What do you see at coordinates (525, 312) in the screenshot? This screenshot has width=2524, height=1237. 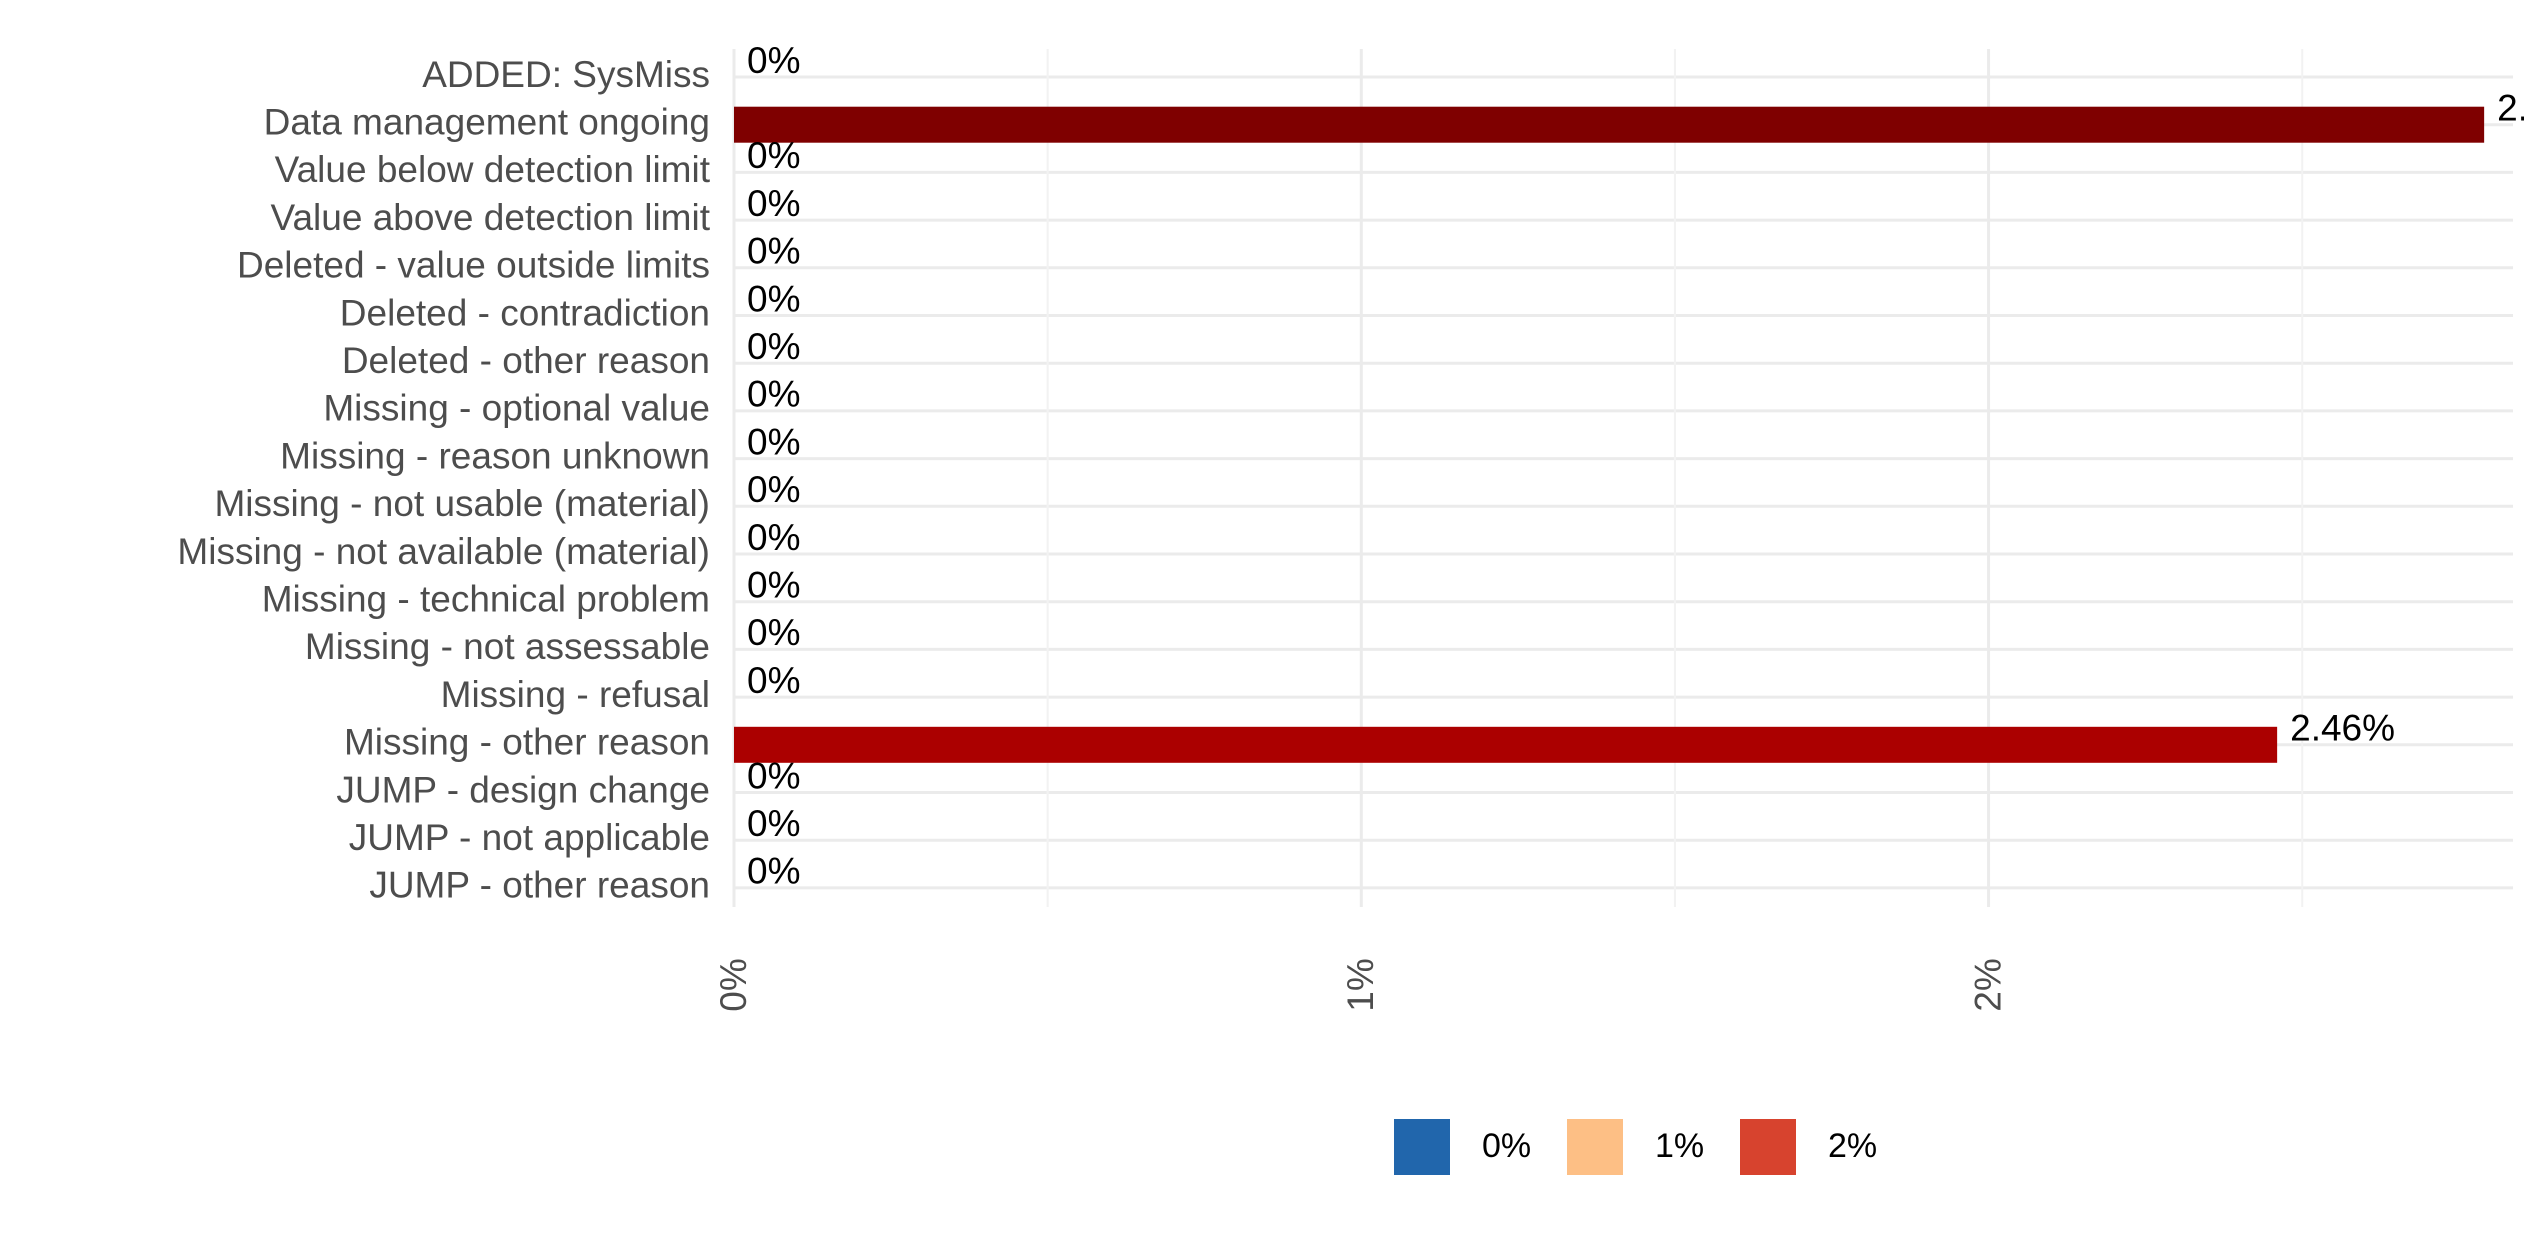 I see `y-tick-label: Deleted - contradiction` at bounding box center [525, 312].